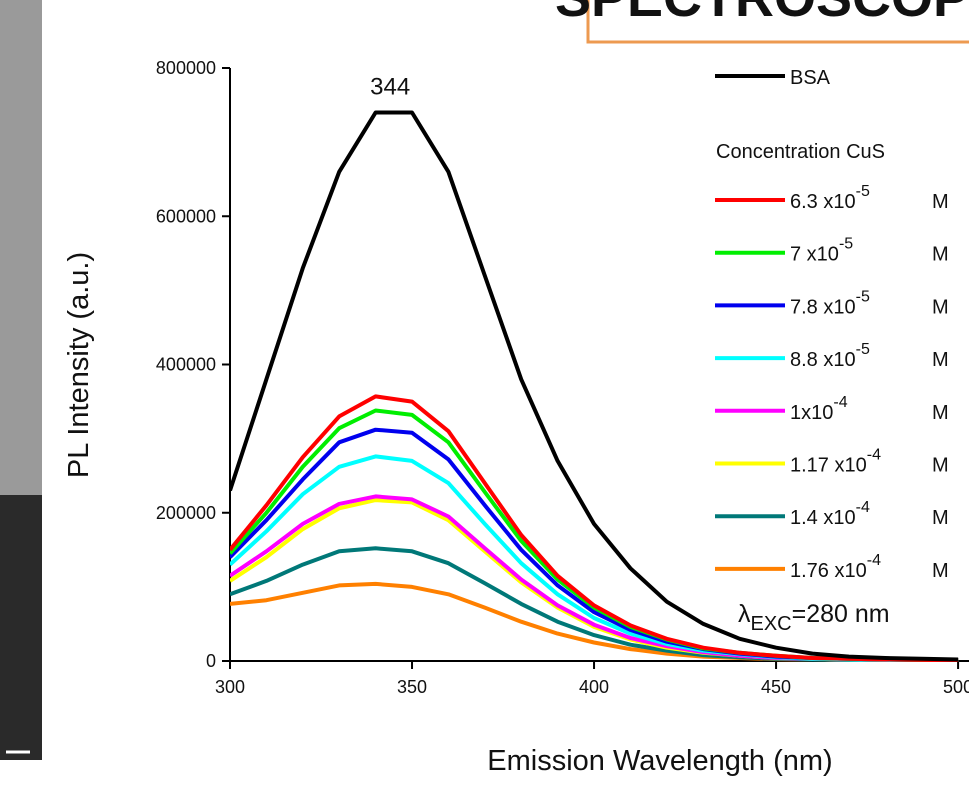 Image resolution: width=969 pixels, height=789 pixels. What do you see at coordinates (811, 413) in the screenshot?
I see `legend-name: 1x10` at bounding box center [811, 413].